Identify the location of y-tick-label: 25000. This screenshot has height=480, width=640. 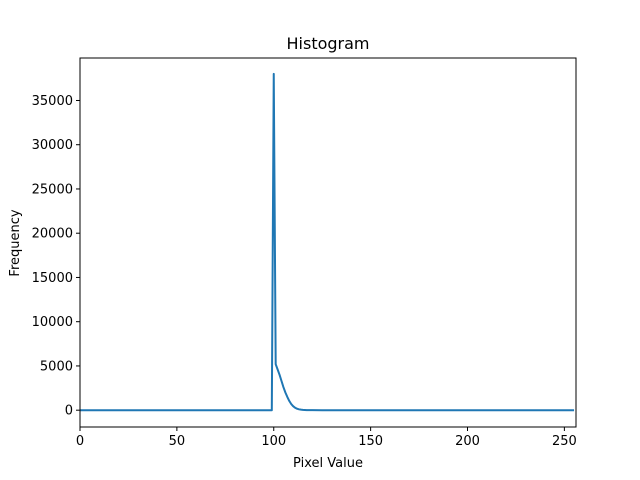
(52, 189).